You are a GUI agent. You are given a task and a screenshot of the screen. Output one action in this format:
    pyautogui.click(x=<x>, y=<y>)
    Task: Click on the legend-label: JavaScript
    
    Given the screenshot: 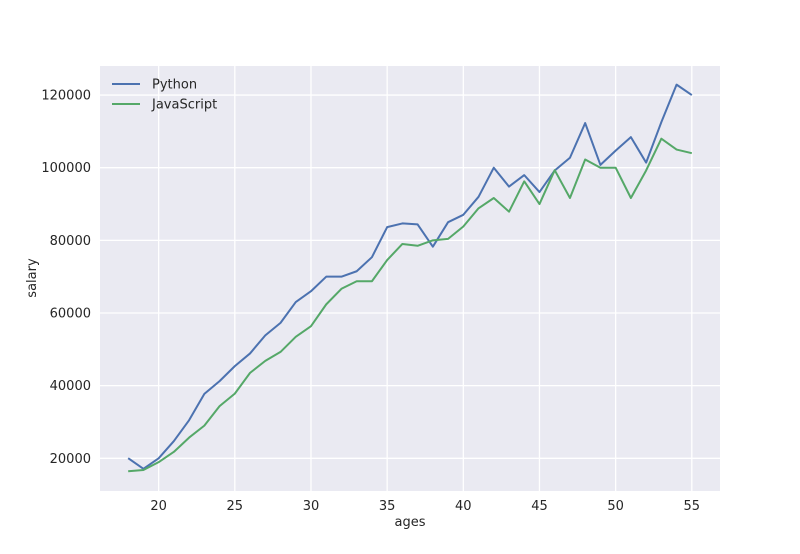 What is the action you would take?
    pyautogui.click(x=184, y=105)
    